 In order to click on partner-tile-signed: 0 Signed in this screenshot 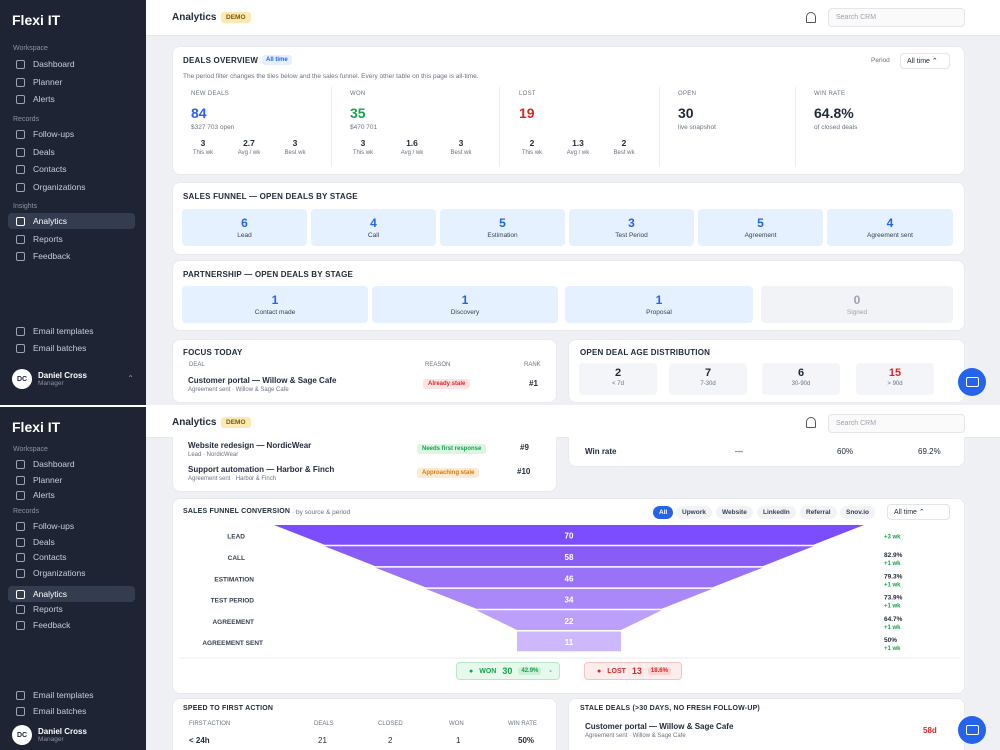, I will do `click(857, 304)`.